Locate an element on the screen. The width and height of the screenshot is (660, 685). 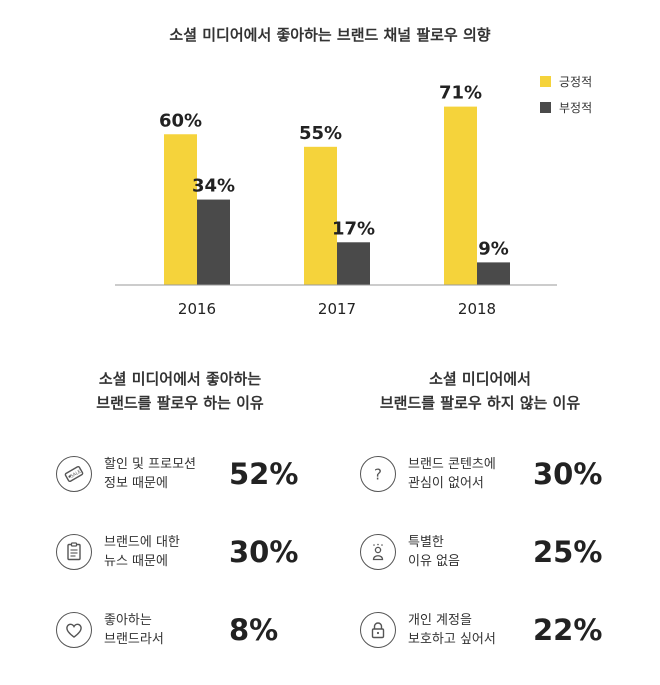
follow-reason-liked-brand-label: 좋아하는 브랜드라서 is located at coordinates (134, 630).